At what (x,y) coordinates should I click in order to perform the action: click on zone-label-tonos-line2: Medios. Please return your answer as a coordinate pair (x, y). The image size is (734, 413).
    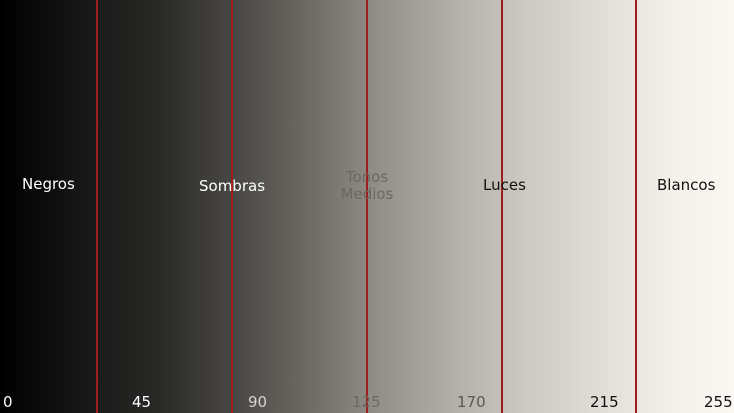
    Looking at the image, I should click on (367, 194).